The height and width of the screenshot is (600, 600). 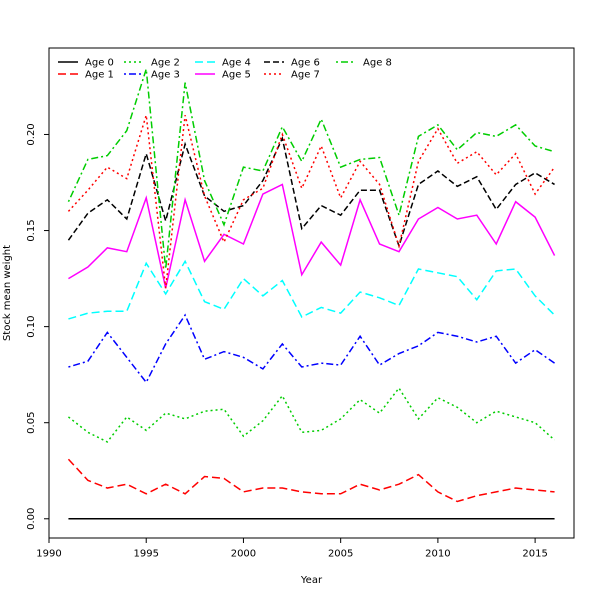 I want to click on x-tick-label: 2010, so click(x=437, y=553).